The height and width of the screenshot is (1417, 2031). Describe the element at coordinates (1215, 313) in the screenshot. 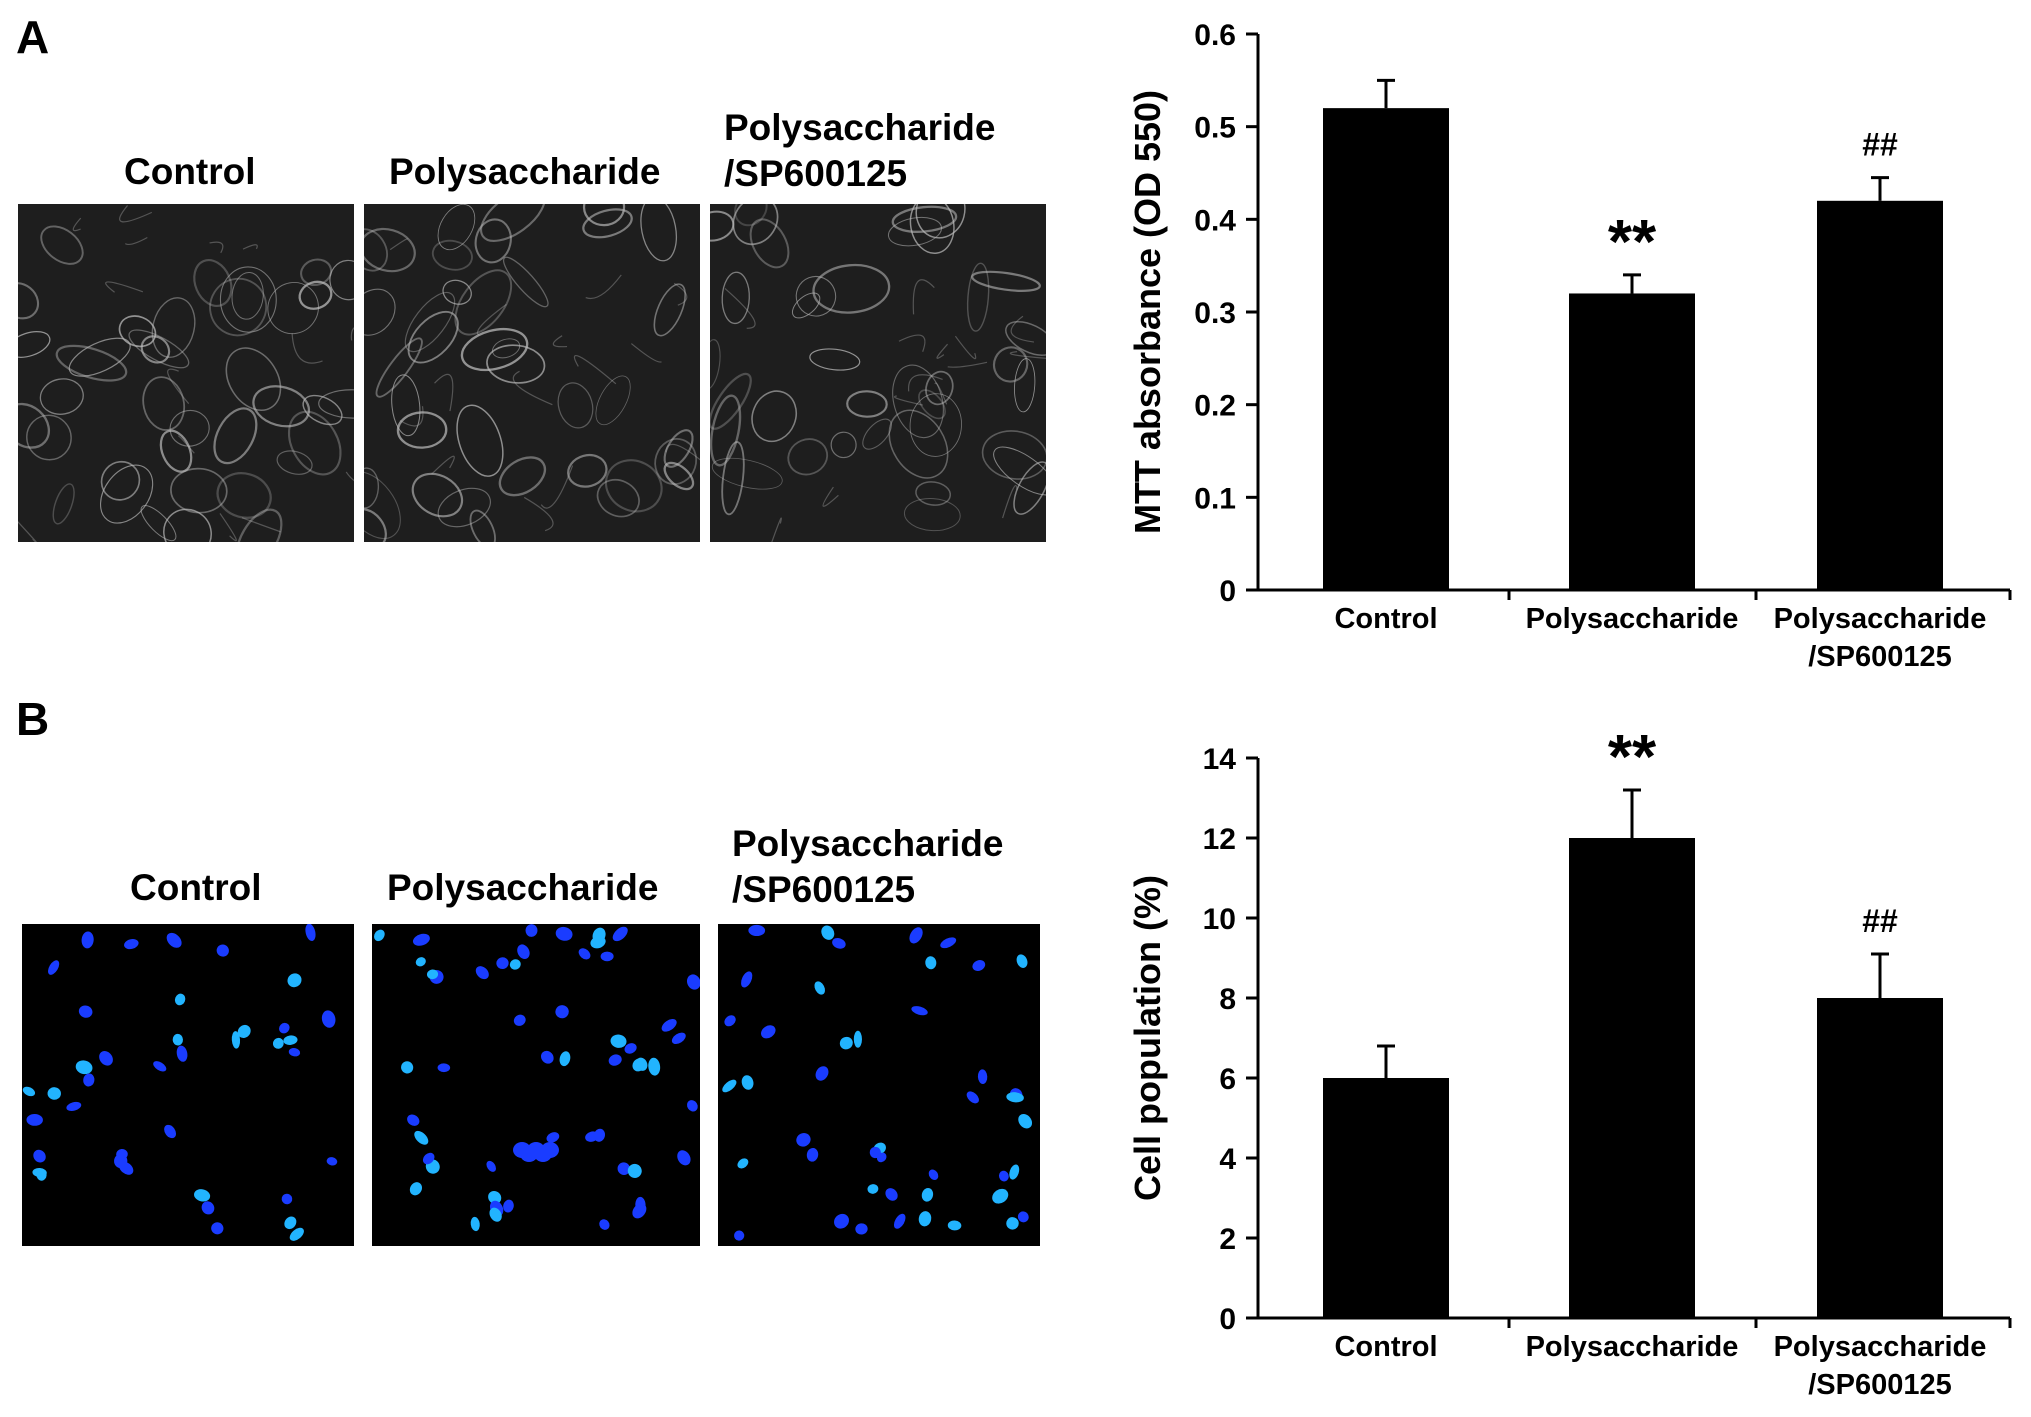

I see `y-tick-label: 0.3` at that location.